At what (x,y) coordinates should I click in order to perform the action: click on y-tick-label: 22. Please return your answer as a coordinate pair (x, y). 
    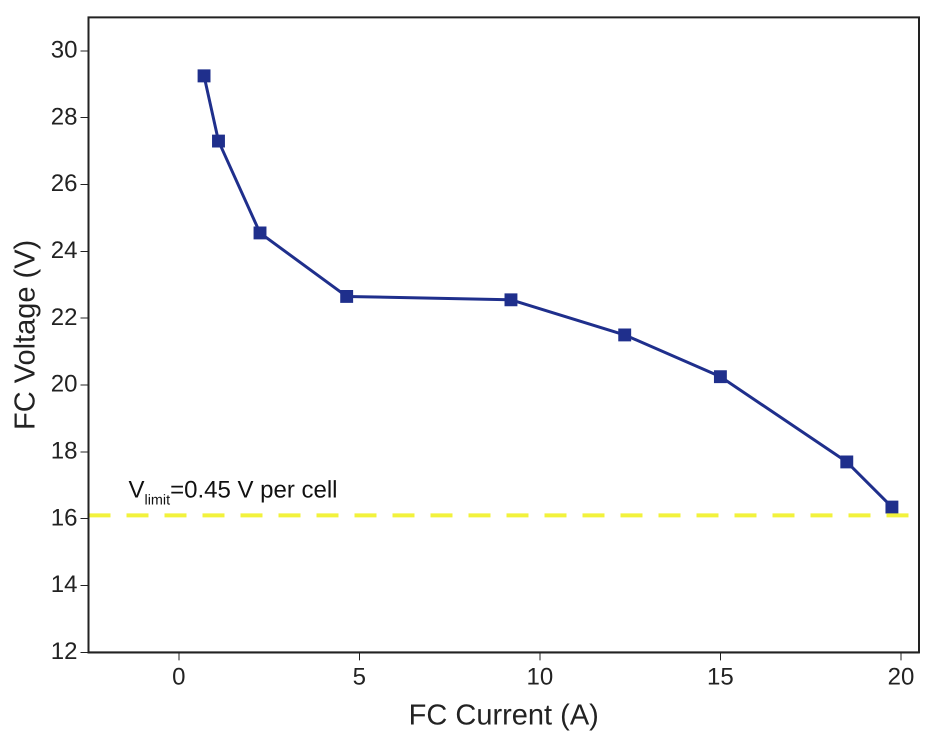
    Looking at the image, I should click on (64, 317).